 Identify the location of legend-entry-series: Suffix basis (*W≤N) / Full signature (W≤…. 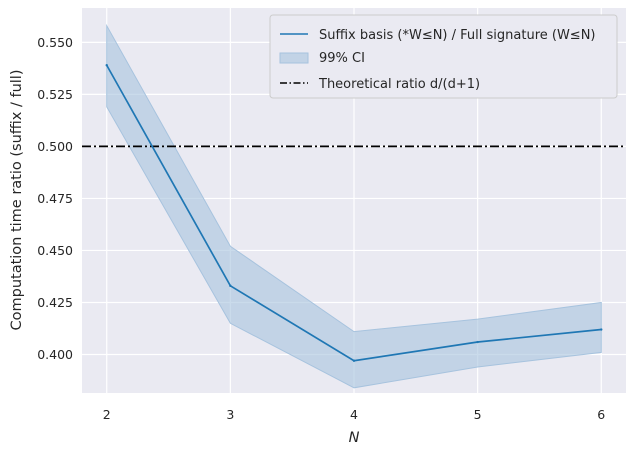
(457, 35).